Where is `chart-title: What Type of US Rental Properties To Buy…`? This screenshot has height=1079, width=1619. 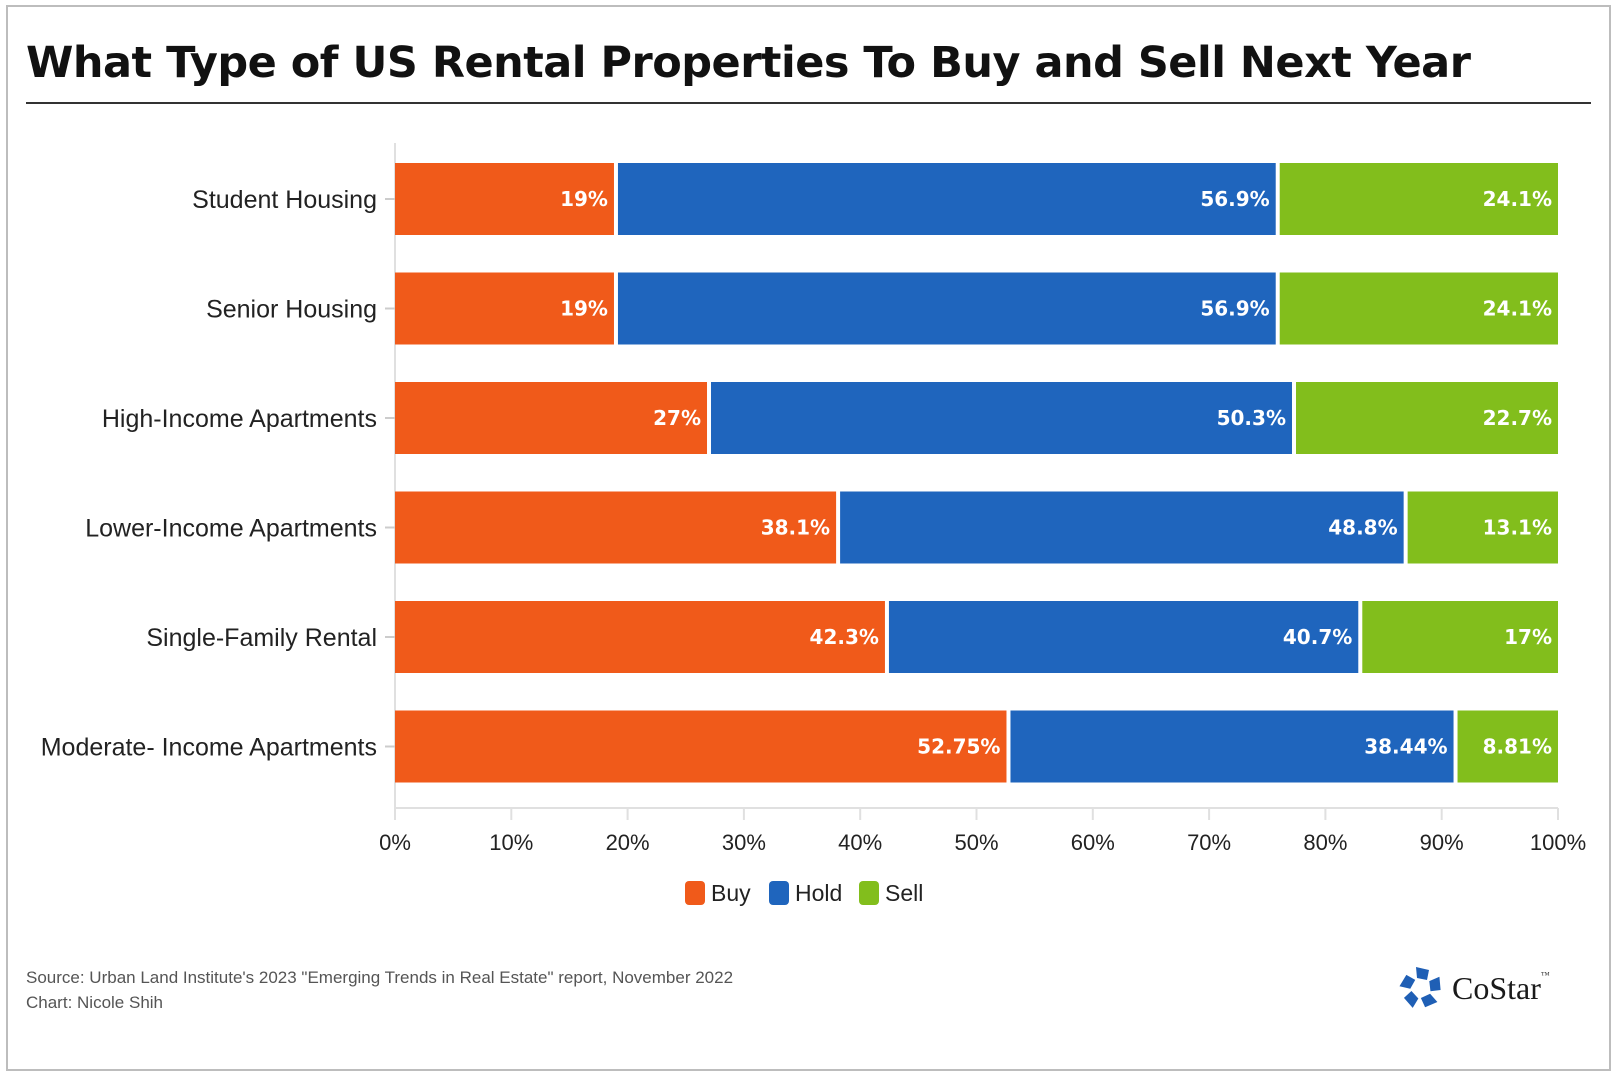
chart-title: What Type of US Rental Properties To Buy… is located at coordinates (748, 63).